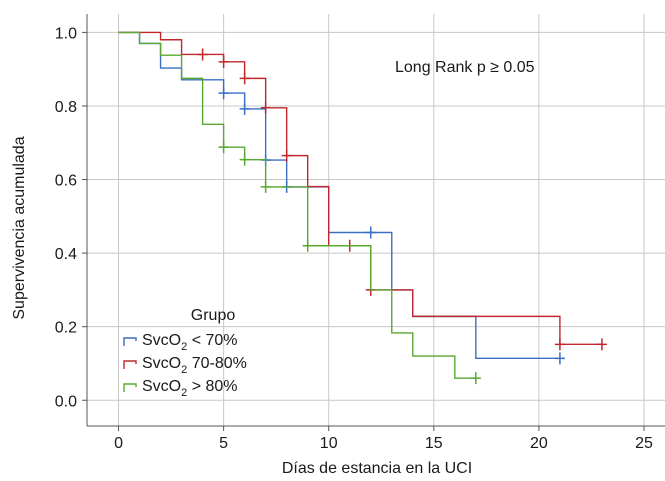 The image size is (665, 481). I want to click on legend-entry: SvcO2 70-80%, so click(185, 365).